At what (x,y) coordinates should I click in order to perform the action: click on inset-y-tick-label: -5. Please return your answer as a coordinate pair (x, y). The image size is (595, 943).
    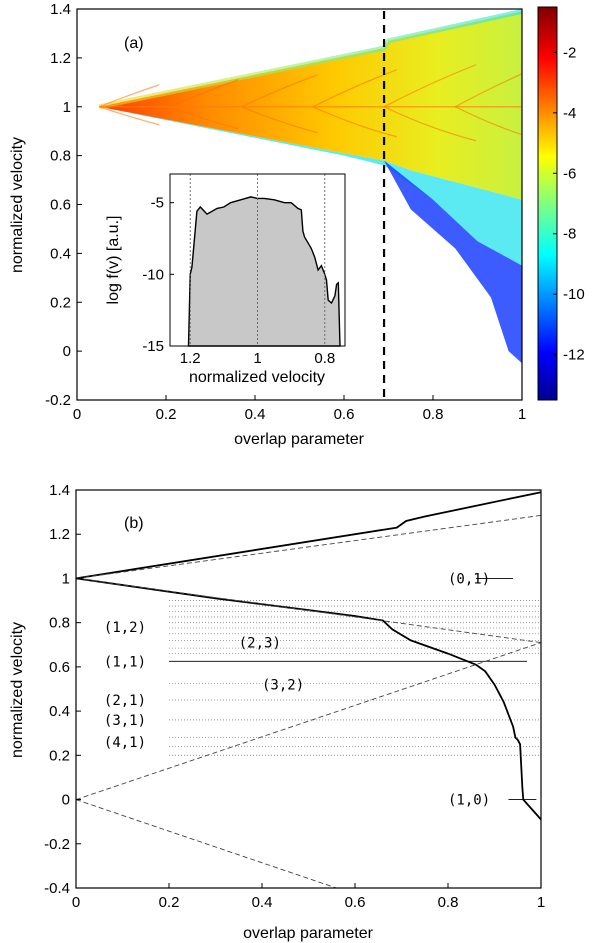
    Looking at the image, I should click on (157, 203).